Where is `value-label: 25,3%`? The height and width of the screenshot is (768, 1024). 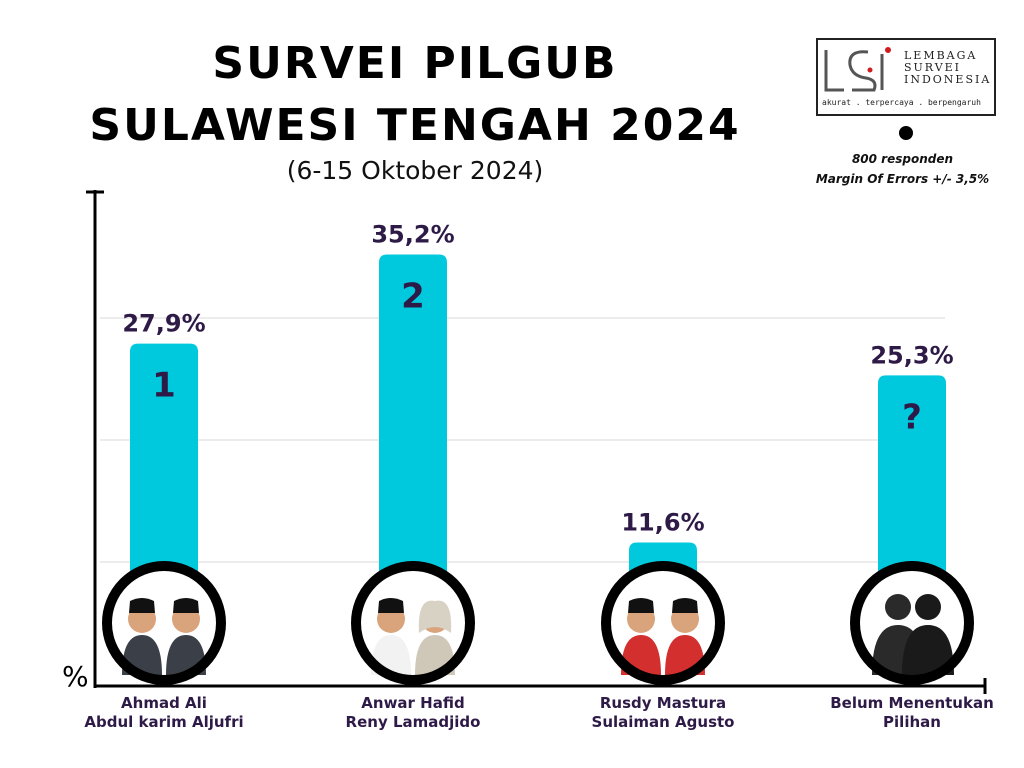
value-label: 25,3% is located at coordinates (911, 355).